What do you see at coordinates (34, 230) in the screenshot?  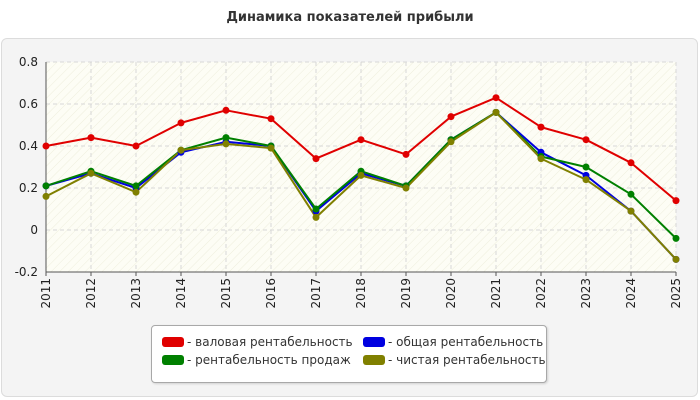 I see `y-tick-label: 0` at bounding box center [34, 230].